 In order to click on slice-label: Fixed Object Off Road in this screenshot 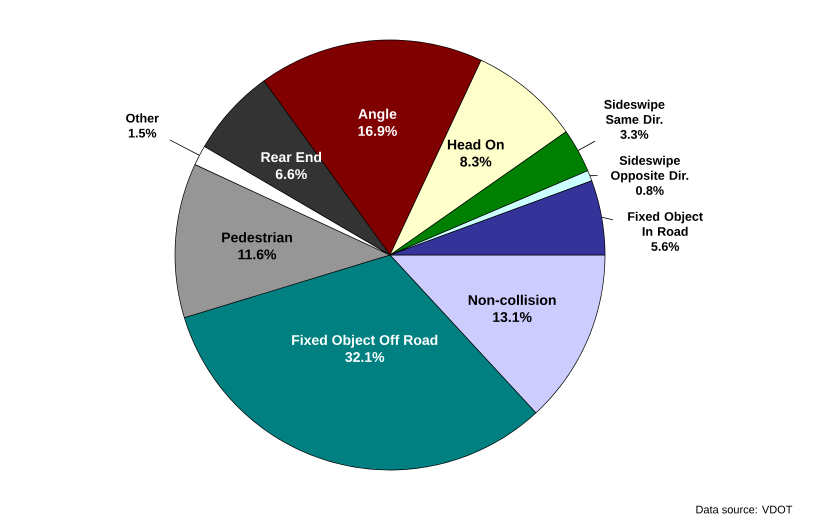, I will do `click(365, 341)`.